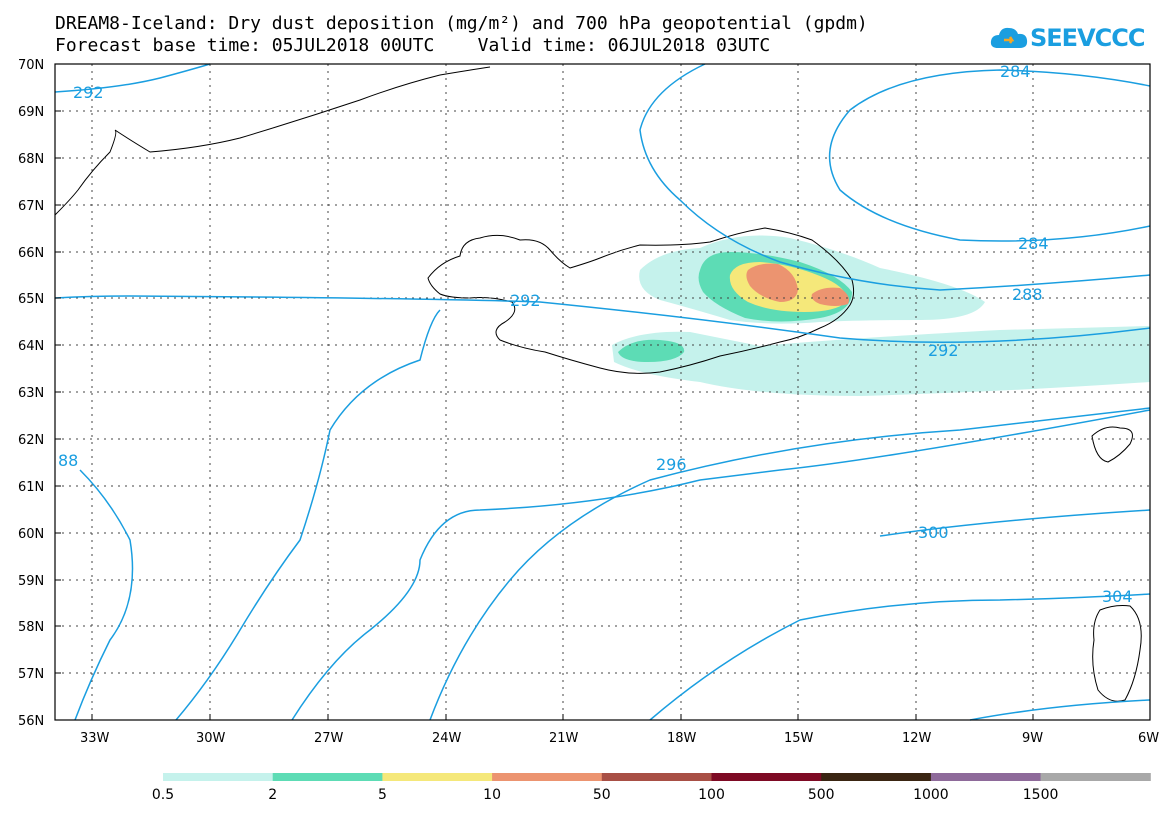 This screenshot has width=1175, height=815. I want to click on lat-label: 70N, so click(31, 65).